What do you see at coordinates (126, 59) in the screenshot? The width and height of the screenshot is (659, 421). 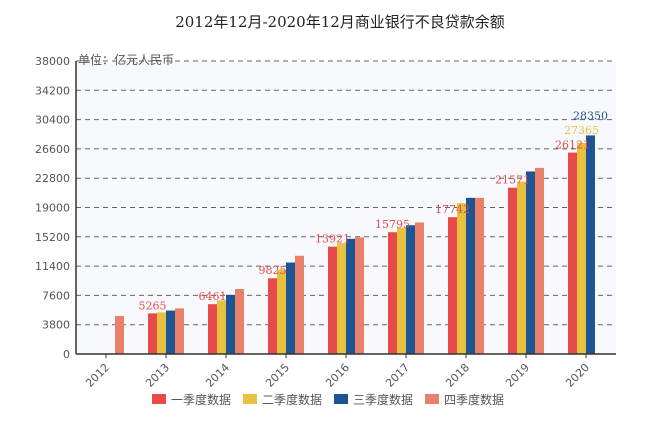 I see `unit-label: 单位：亿元人民币` at bounding box center [126, 59].